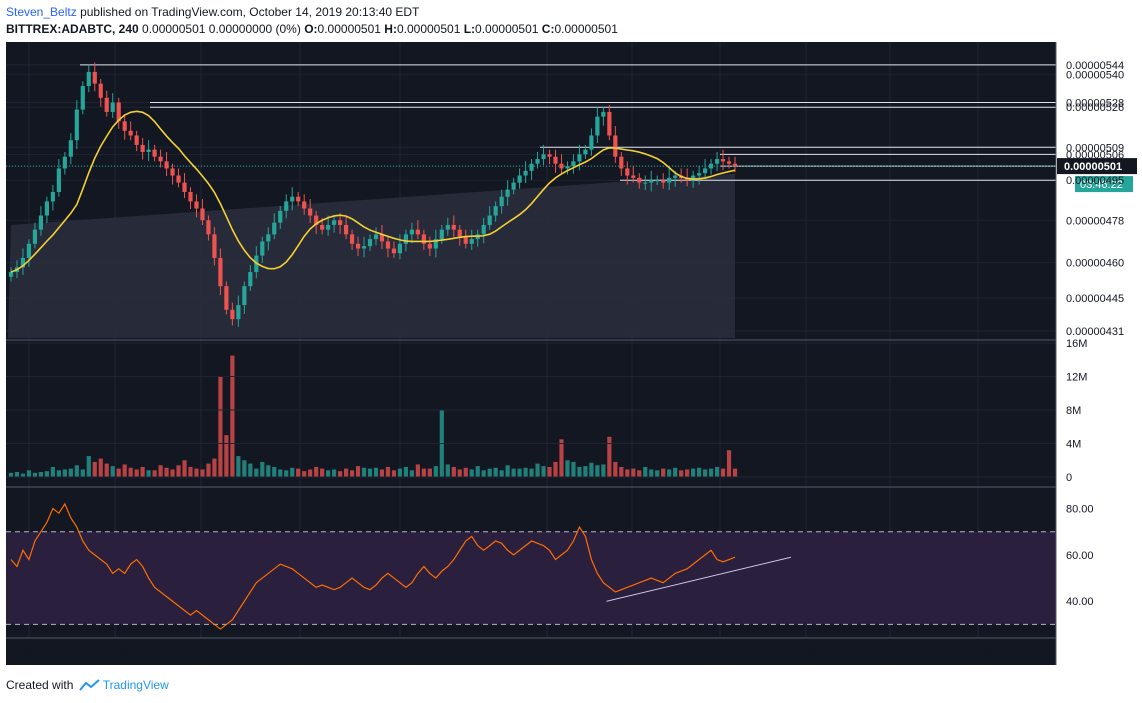  I want to click on time-tick-label: 27, so click(300, 655).